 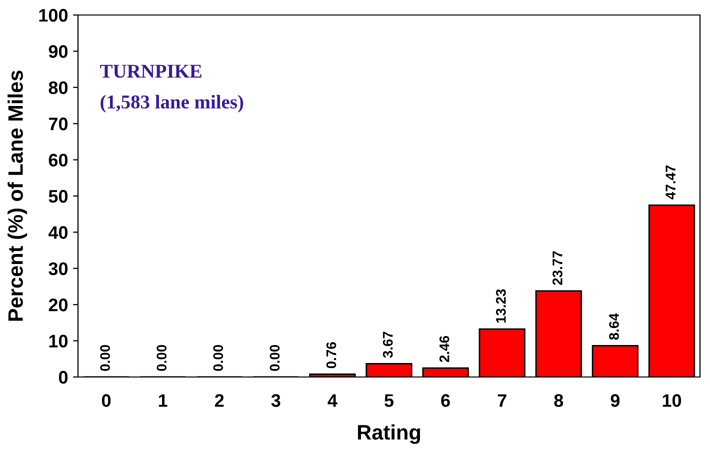 I want to click on data-label: 2.46, so click(x=444, y=349).